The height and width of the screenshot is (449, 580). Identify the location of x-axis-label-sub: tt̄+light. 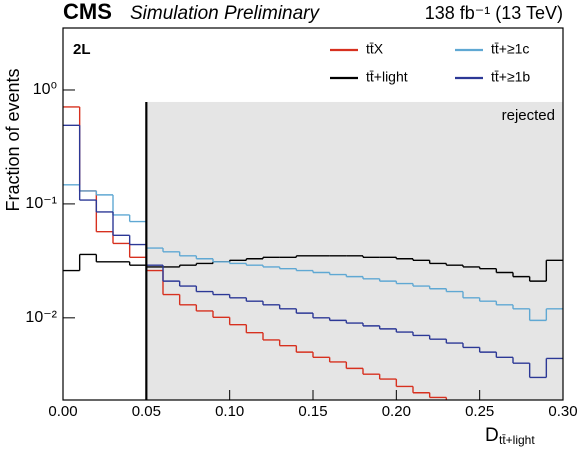
(517, 440).